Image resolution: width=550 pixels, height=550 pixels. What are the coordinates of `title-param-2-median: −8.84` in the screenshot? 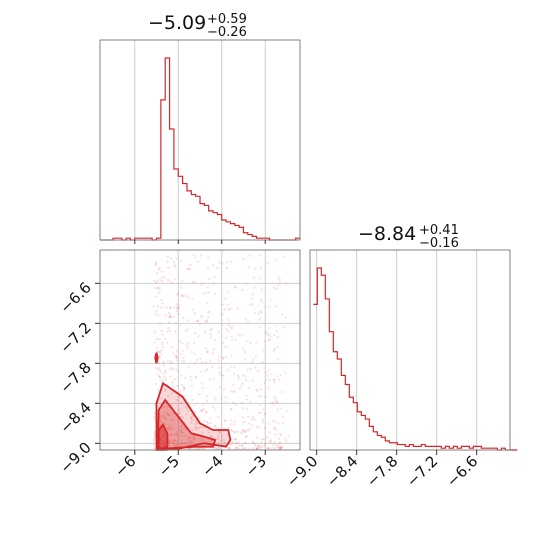 It's located at (387, 234).